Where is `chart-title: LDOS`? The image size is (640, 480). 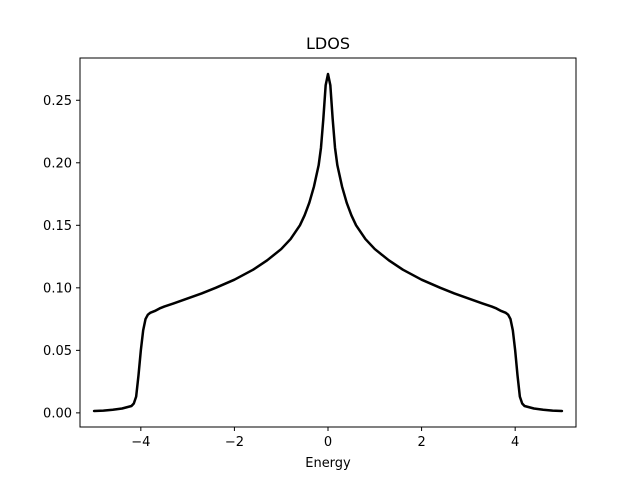
chart-title: LDOS is located at coordinates (328, 43).